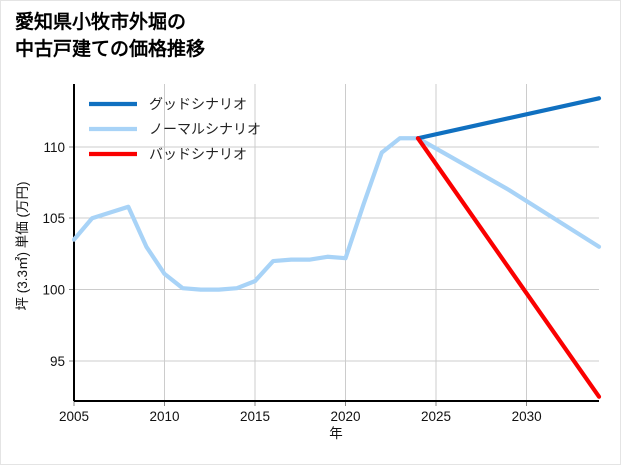 The height and width of the screenshot is (466, 621). What do you see at coordinates (527, 416) in the screenshot?
I see `x-tick-label: 2030` at bounding box center [527, 416].